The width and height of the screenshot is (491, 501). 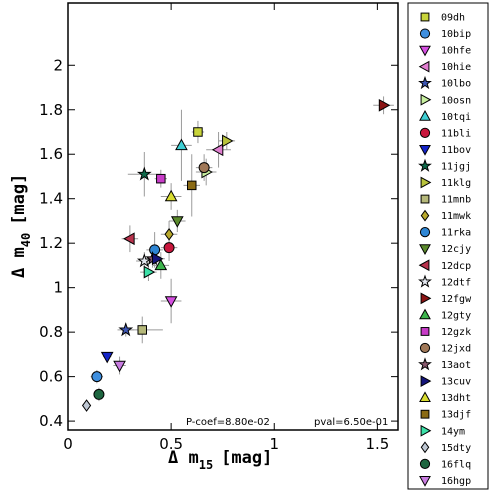 What do you see at coordinates (51, 421) in the screenshot?
I see `y-tick-label: 0.4` at bounding box center [51, 421].